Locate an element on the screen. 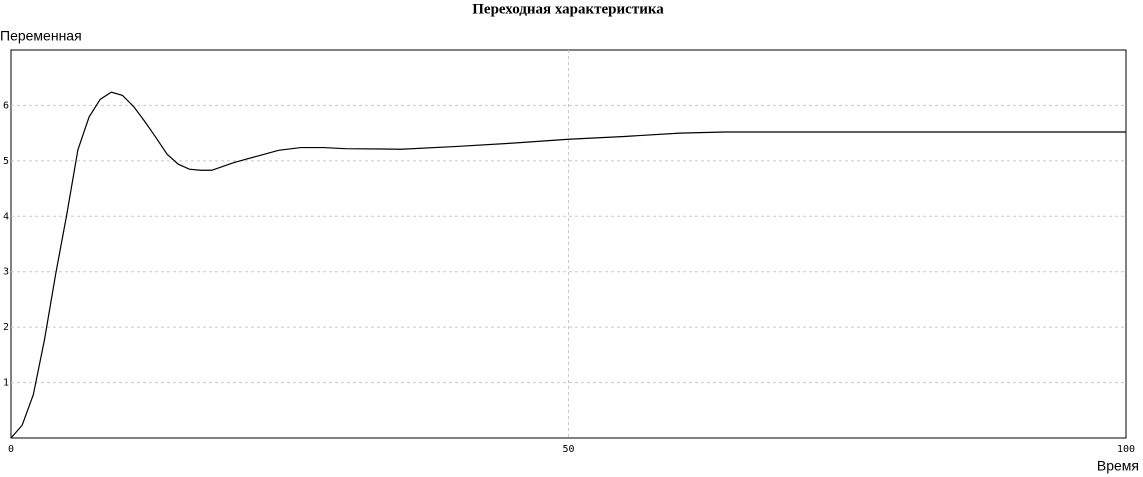 The height and width of the screenshot is (477, 1143). x-tick-label: 100 is located at coordinates (1126, 449).